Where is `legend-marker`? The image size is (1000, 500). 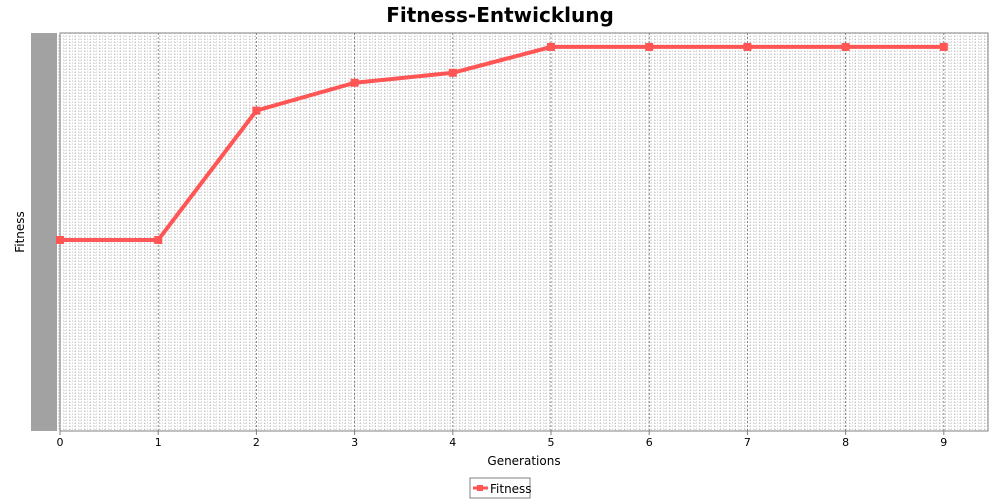 legend-marker is located at coordinates (480, 488).